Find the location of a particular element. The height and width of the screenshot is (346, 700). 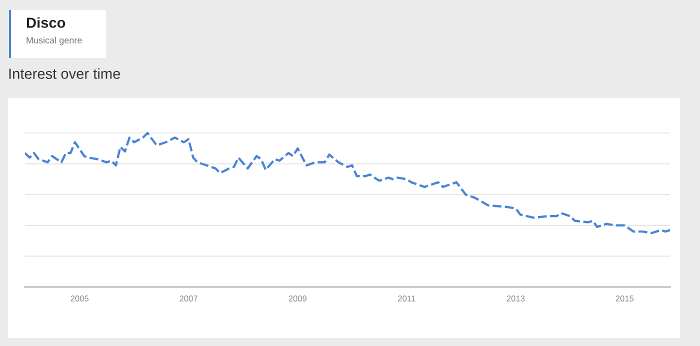

x-tick-label: 2015 is located at coordinates (625, 299).